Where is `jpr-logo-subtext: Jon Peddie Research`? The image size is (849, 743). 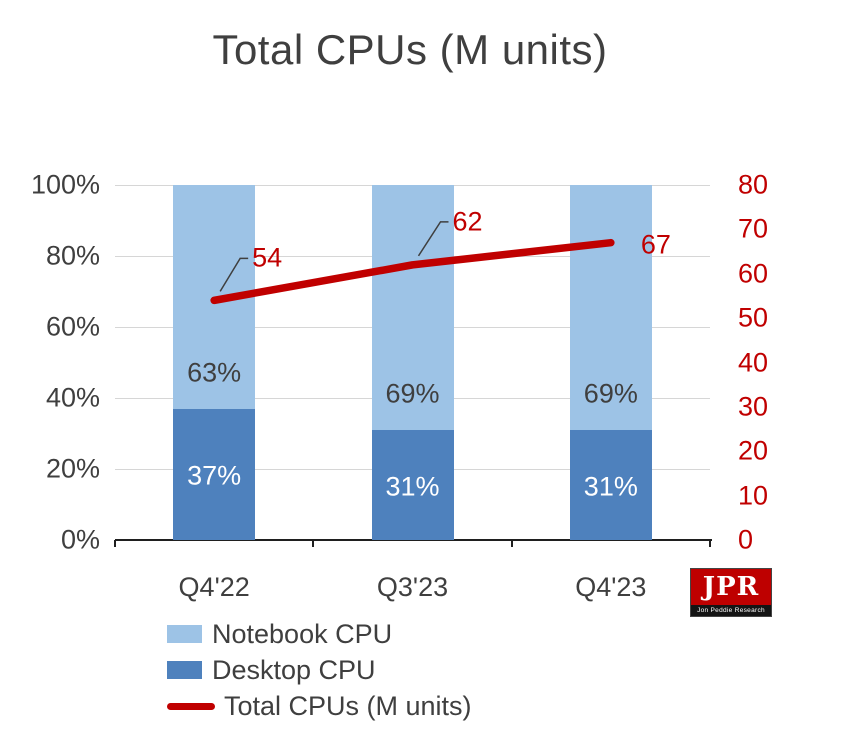
jpr-logo-subtext: Jon Peddie Research is located at coordinates (731, 610).